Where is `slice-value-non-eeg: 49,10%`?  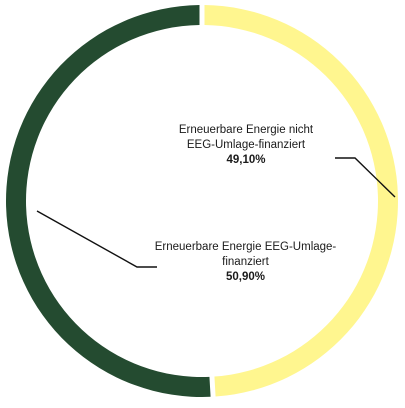 slice-value-non-eeg: 49,10% is located at coordinates (246, 160).